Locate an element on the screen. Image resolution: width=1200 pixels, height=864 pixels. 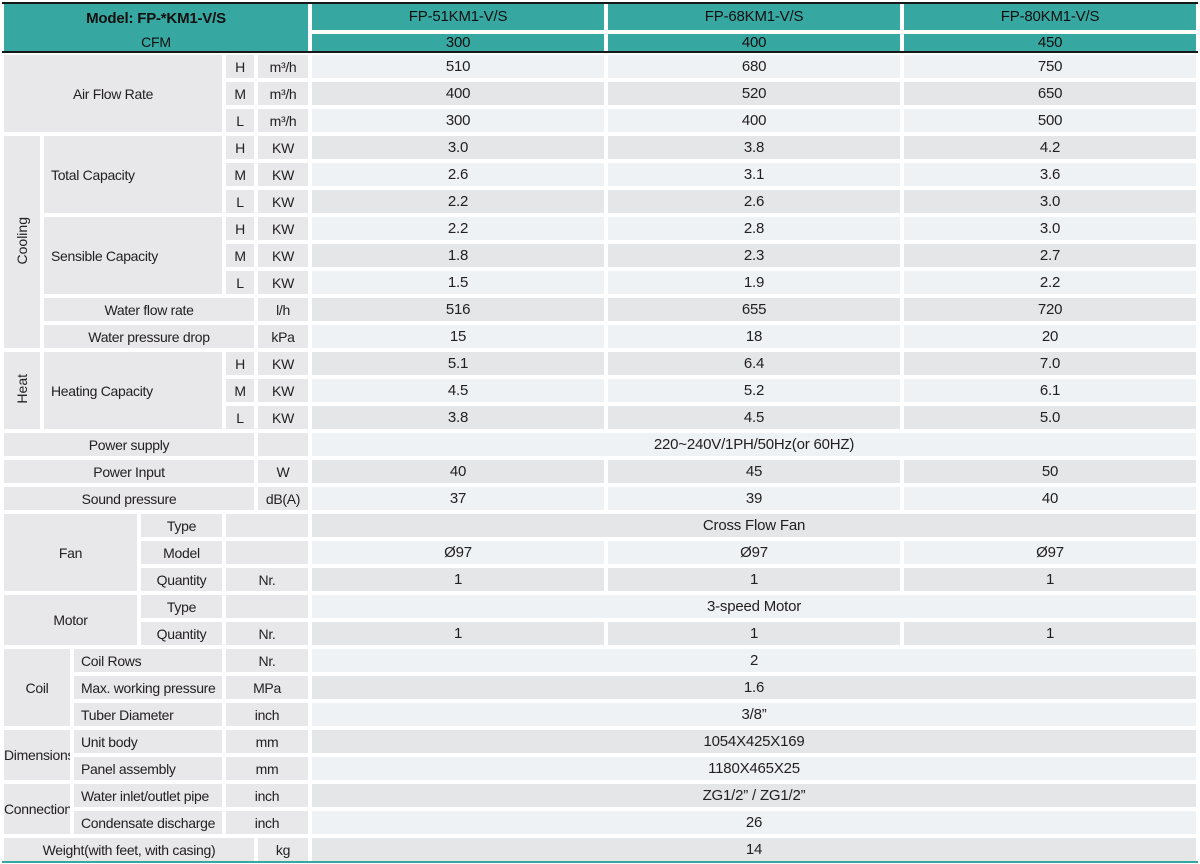
unit-cell: dB(A) is located at coordinates (283, 499).